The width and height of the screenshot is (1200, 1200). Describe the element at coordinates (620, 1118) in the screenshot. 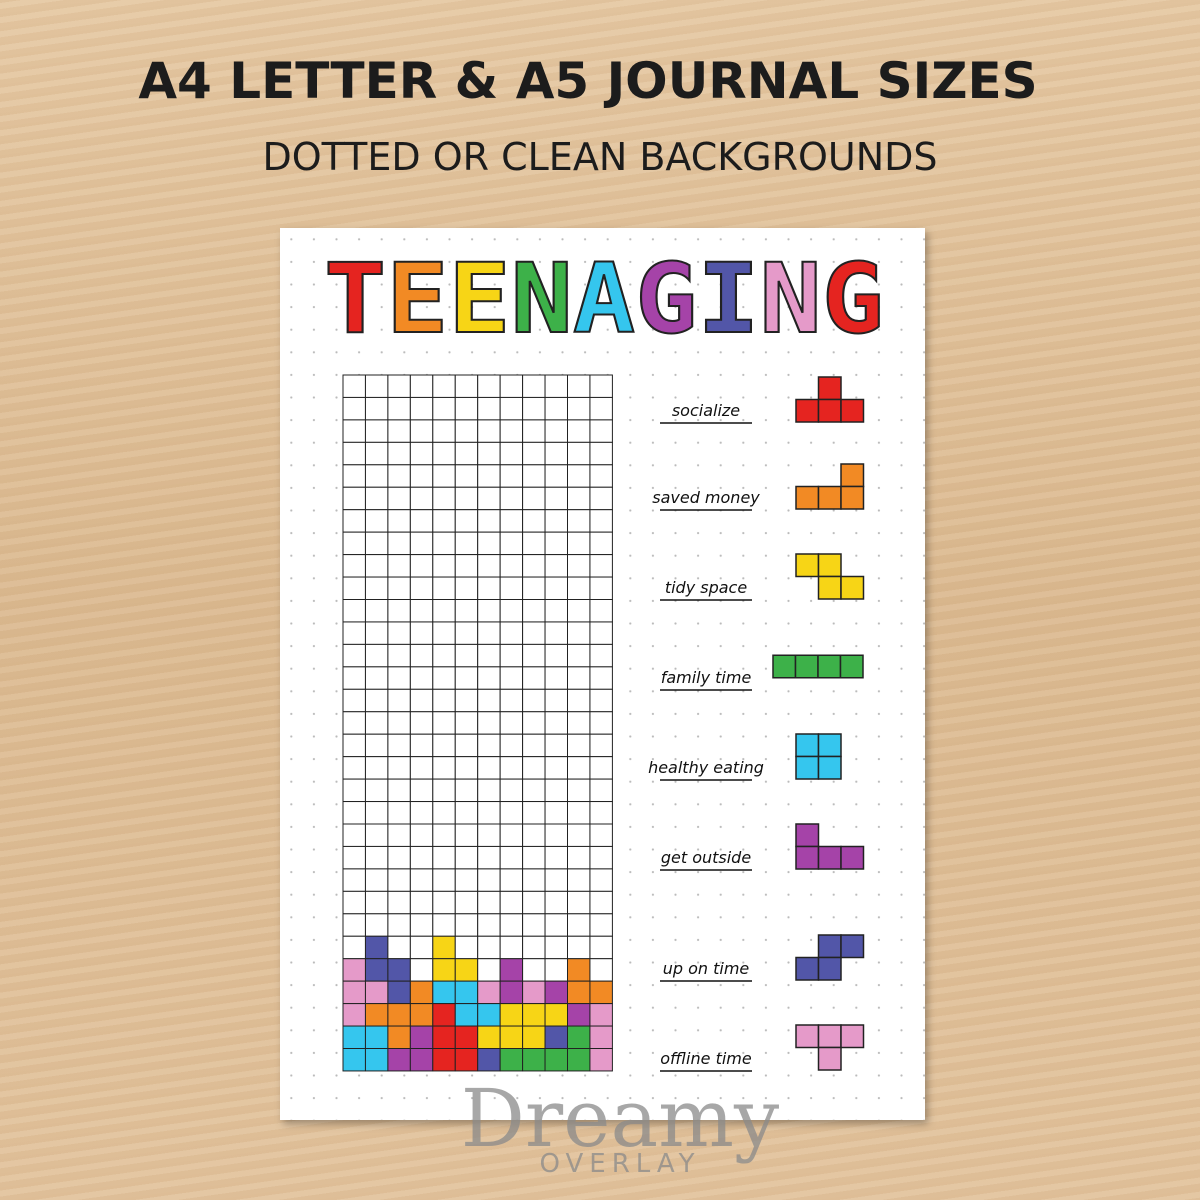

I see `watermark-name: Dreamy` at that location.